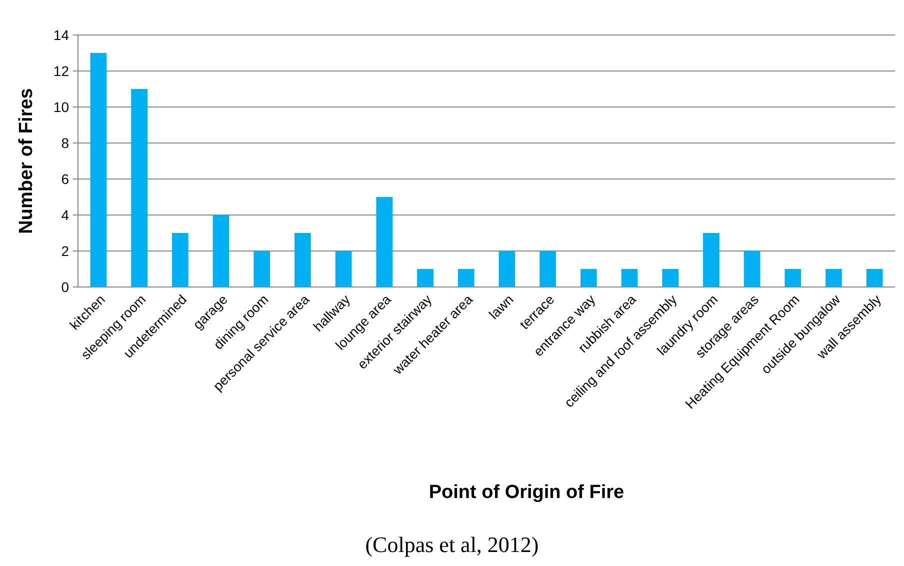 The width and height of the screenshot is (904, 566). Describe the element at coordinates (65, 286) in the screenshot. I see `y-tick-label: 0` at that location.